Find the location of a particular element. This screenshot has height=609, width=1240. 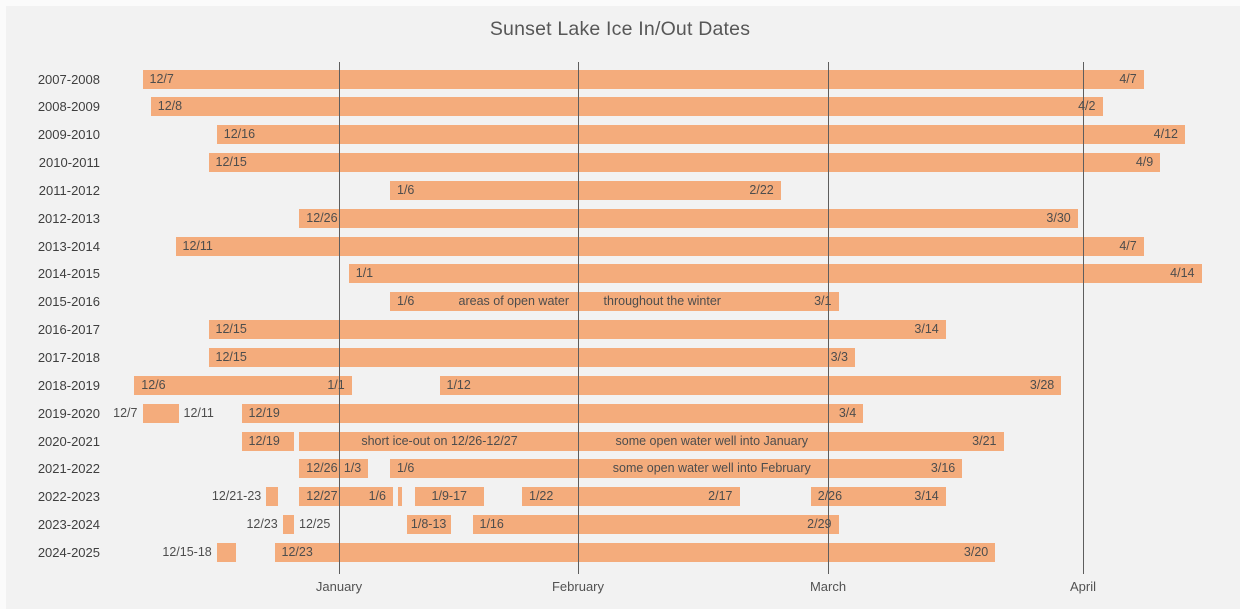

bar-label-start: 12/27 is located at coordinates (322, 496).